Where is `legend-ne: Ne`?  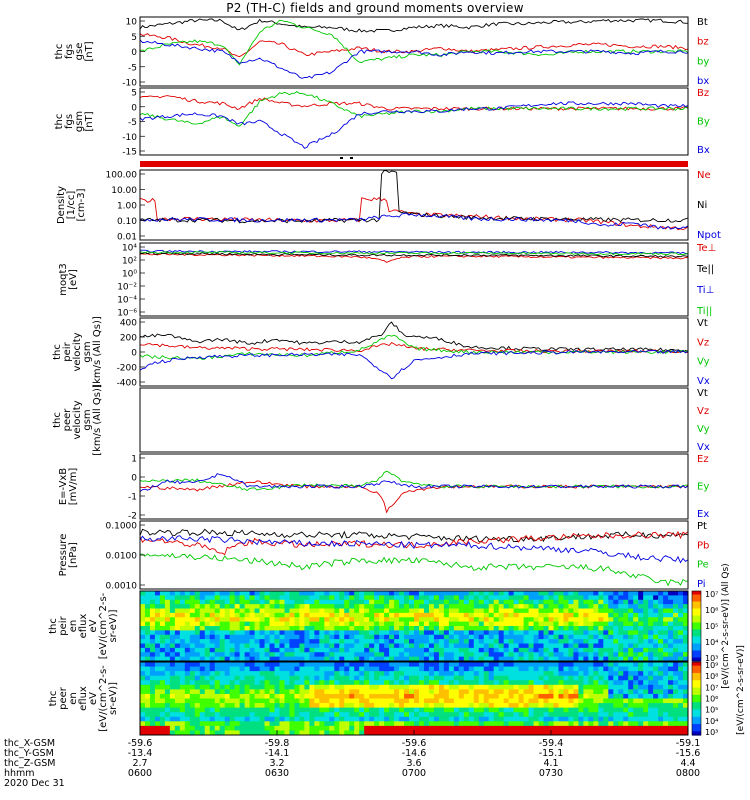 legend-ne: Ne is located at coordinates (704, 175).